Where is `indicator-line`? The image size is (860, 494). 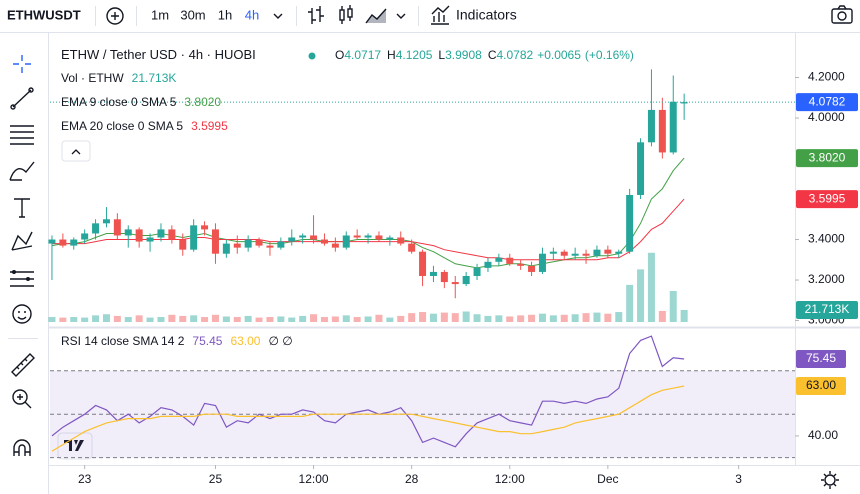
indicator-line is located at coordinates (368, 418).